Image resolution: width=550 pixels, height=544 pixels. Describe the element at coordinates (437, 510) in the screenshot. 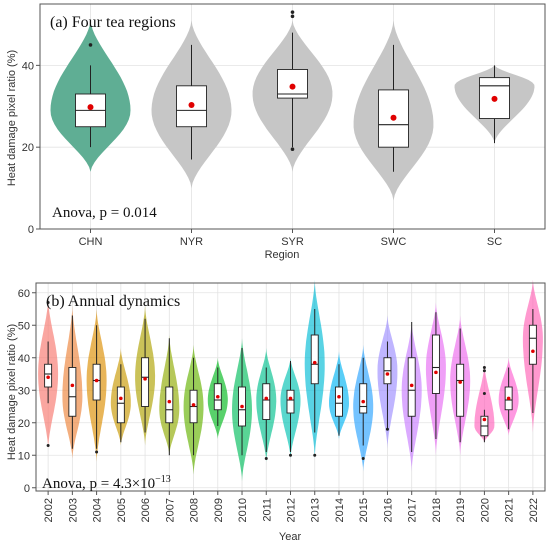

I see `panel-b-x-tick-label-2018: 2018` at that location.